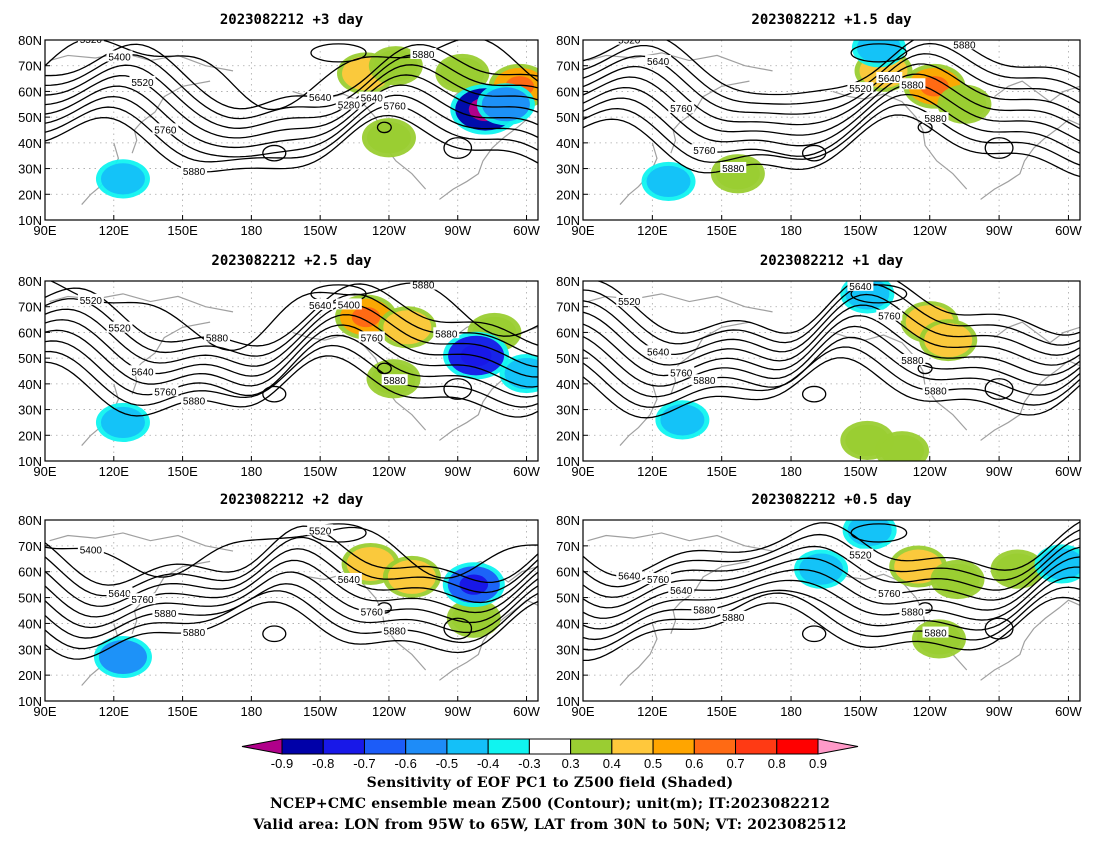 This screenshot has height=850, width=1100. I want to click on contour-label: 5400, so click(119, 58).